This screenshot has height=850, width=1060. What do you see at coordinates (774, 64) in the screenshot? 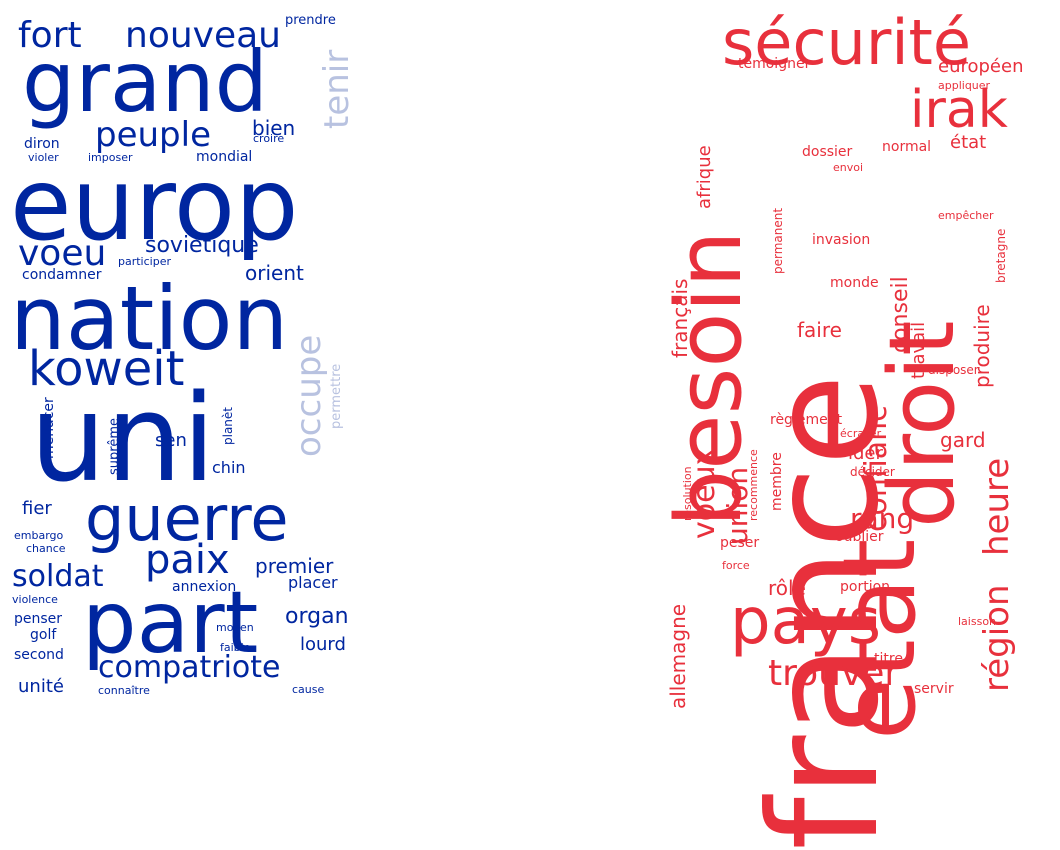
I see `word-temoigner: témoigner` at bounding box center [774, 64].